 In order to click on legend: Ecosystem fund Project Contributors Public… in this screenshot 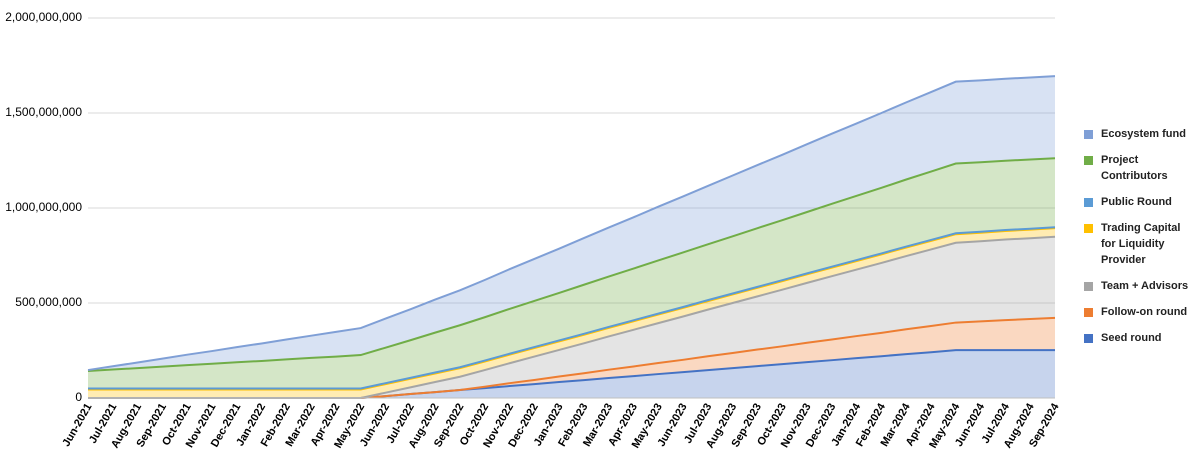, I will do `click(1140, 241)`.